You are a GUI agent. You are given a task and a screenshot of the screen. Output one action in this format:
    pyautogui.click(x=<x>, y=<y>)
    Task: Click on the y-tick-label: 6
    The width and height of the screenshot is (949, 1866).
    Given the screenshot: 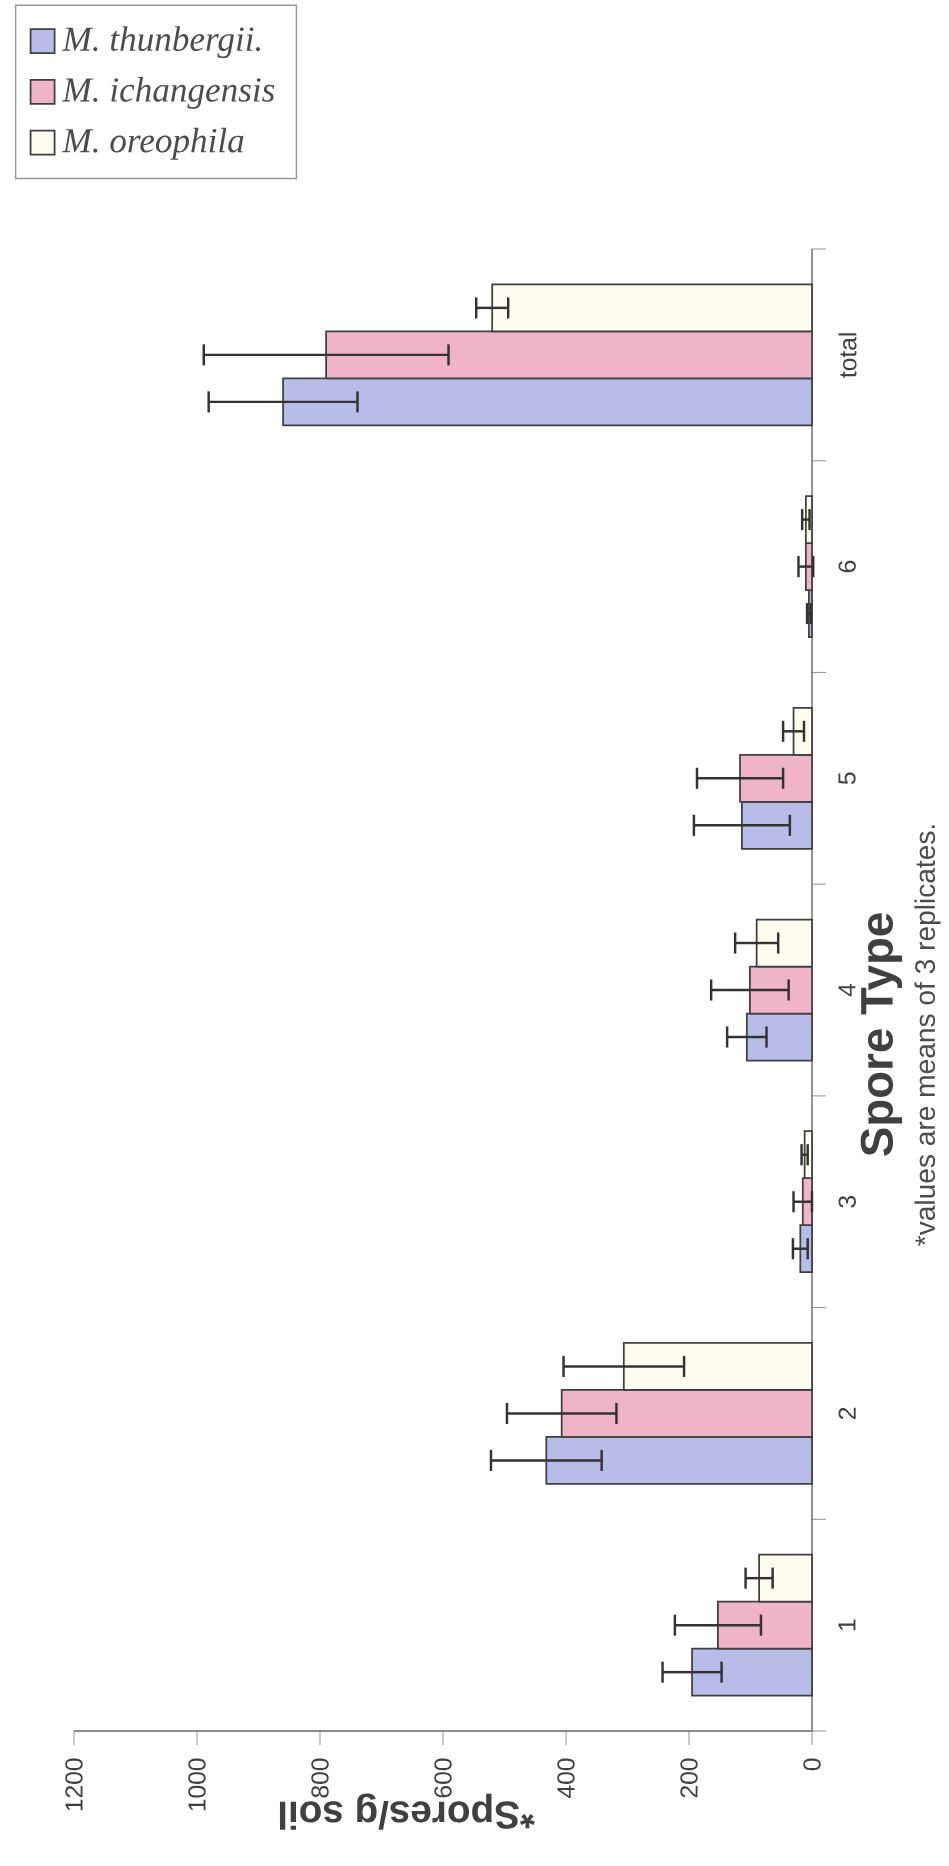 What is the action you would take?
    pyautogui.click(x=847, y=566)
    